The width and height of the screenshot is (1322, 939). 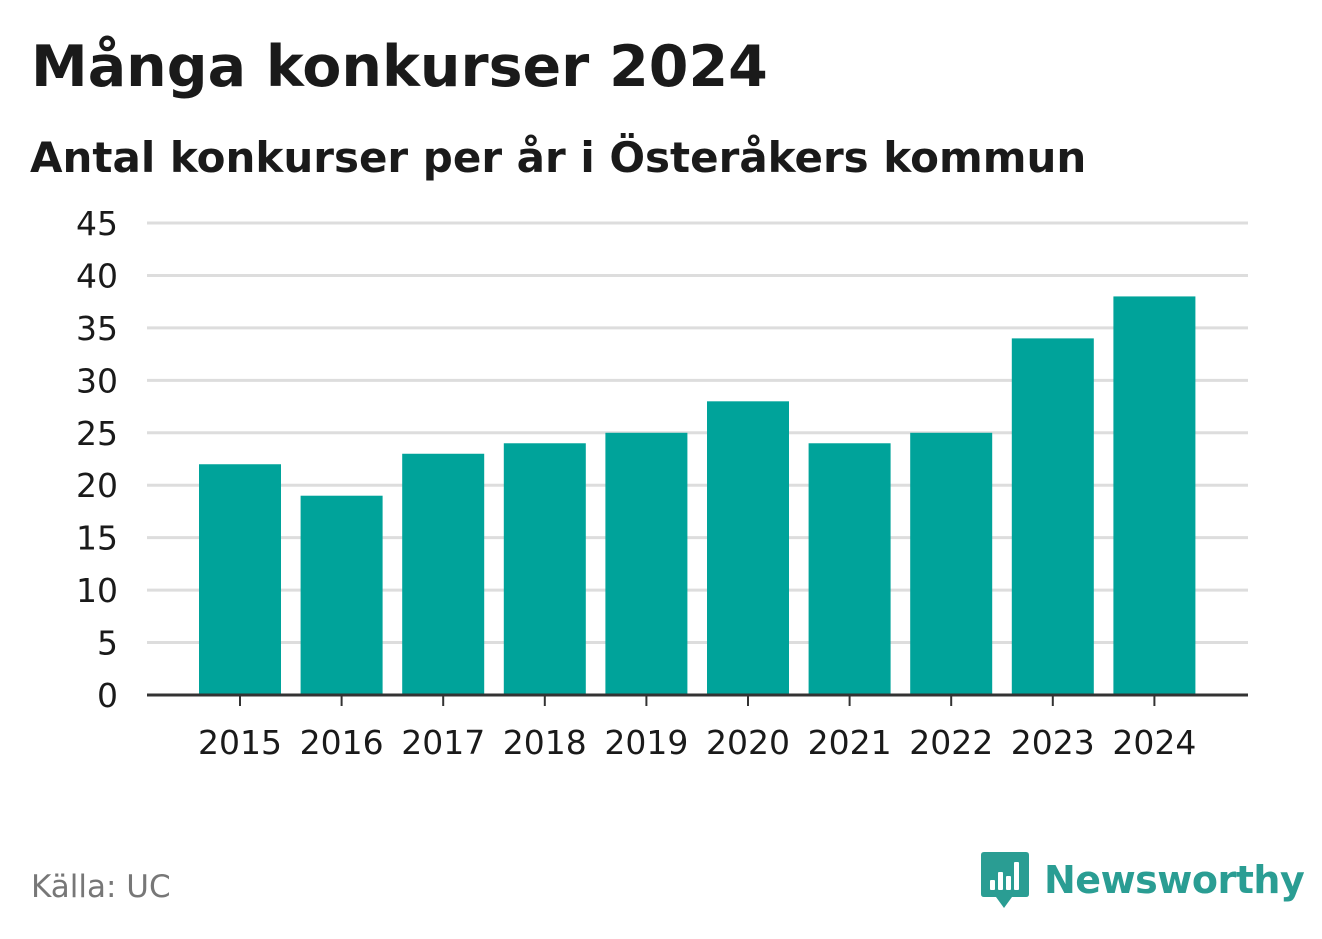 I want to click on newsworthy-logo: Newsworthy, so click(x=1142, y=880).